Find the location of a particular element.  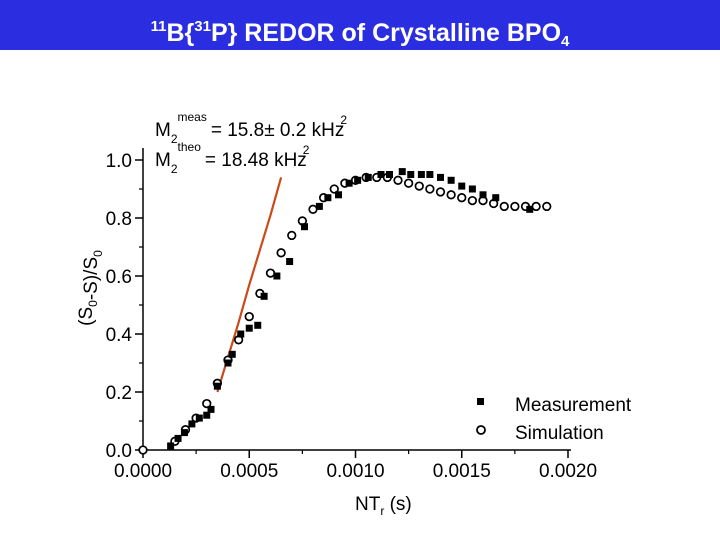

theo-unit-sup: 2 is located at coordinates (306, 150).